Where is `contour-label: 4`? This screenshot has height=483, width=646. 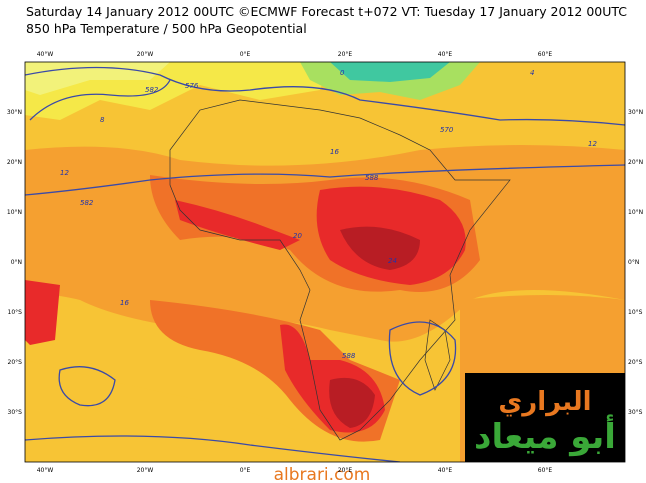 contour-label: 4 is located at coordinates (532, 73).